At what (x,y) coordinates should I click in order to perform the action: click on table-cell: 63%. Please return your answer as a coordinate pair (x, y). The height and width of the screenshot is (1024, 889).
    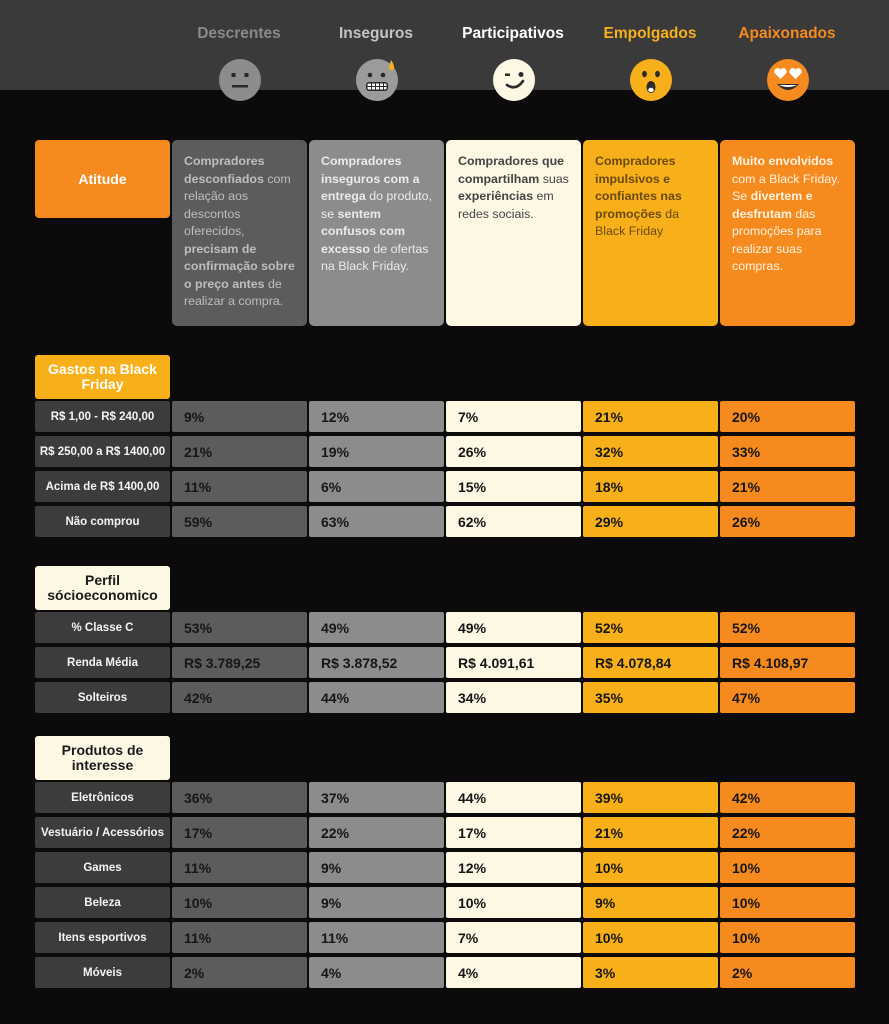
    Looking at the image, I should click on (376, 521).